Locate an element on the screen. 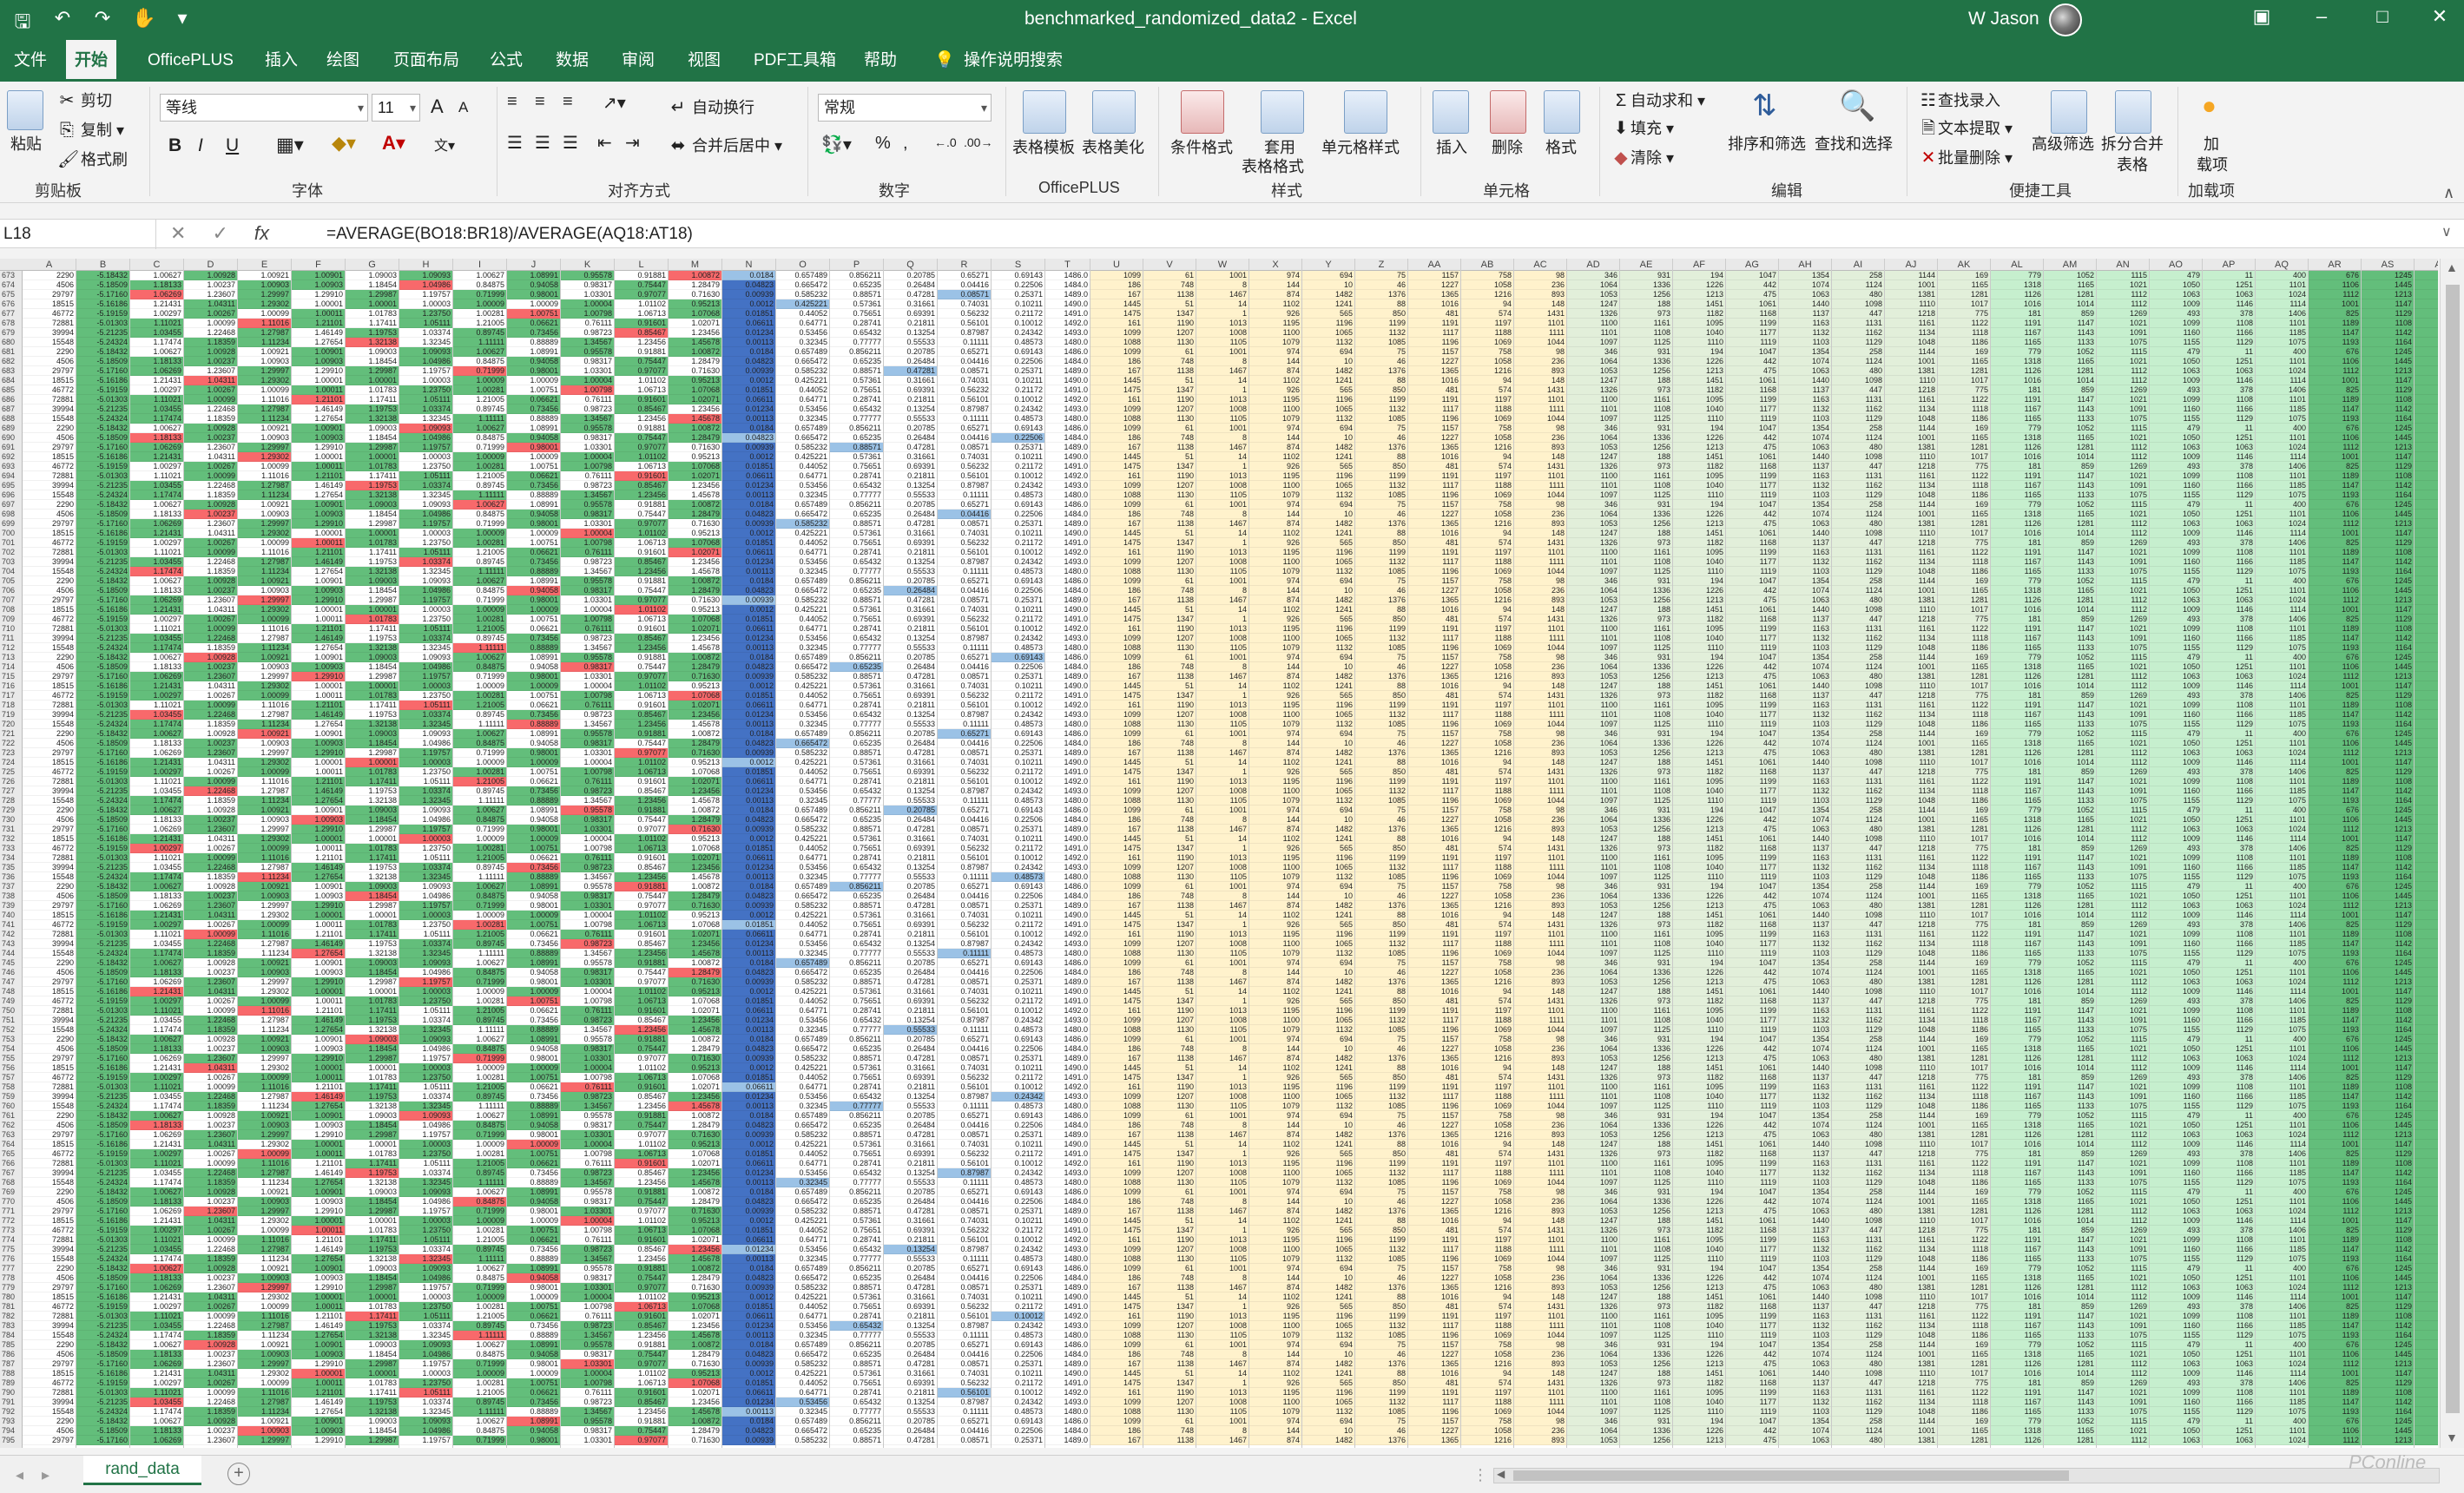 The image size is (2464, 1493). cell: 1207 is located at coordinates (1169, 944).